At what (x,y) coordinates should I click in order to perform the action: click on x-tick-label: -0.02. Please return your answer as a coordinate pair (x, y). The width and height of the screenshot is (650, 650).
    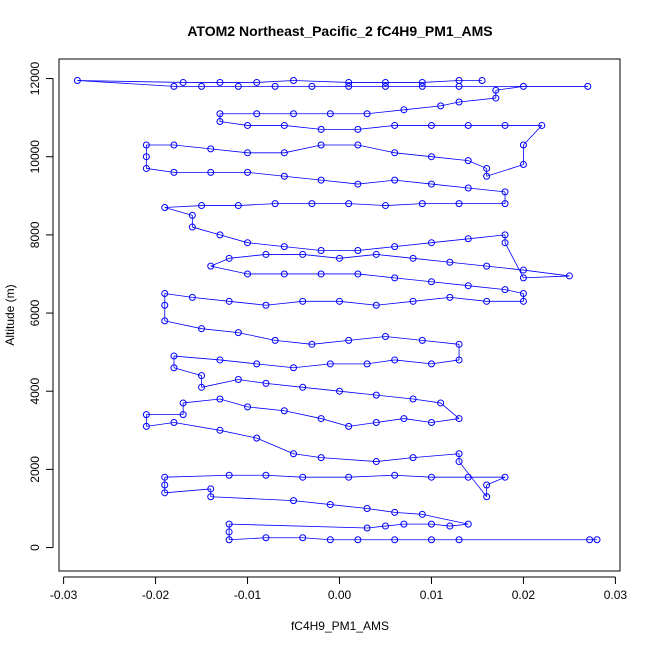
    Looking at the image, I should click on (156, 595).